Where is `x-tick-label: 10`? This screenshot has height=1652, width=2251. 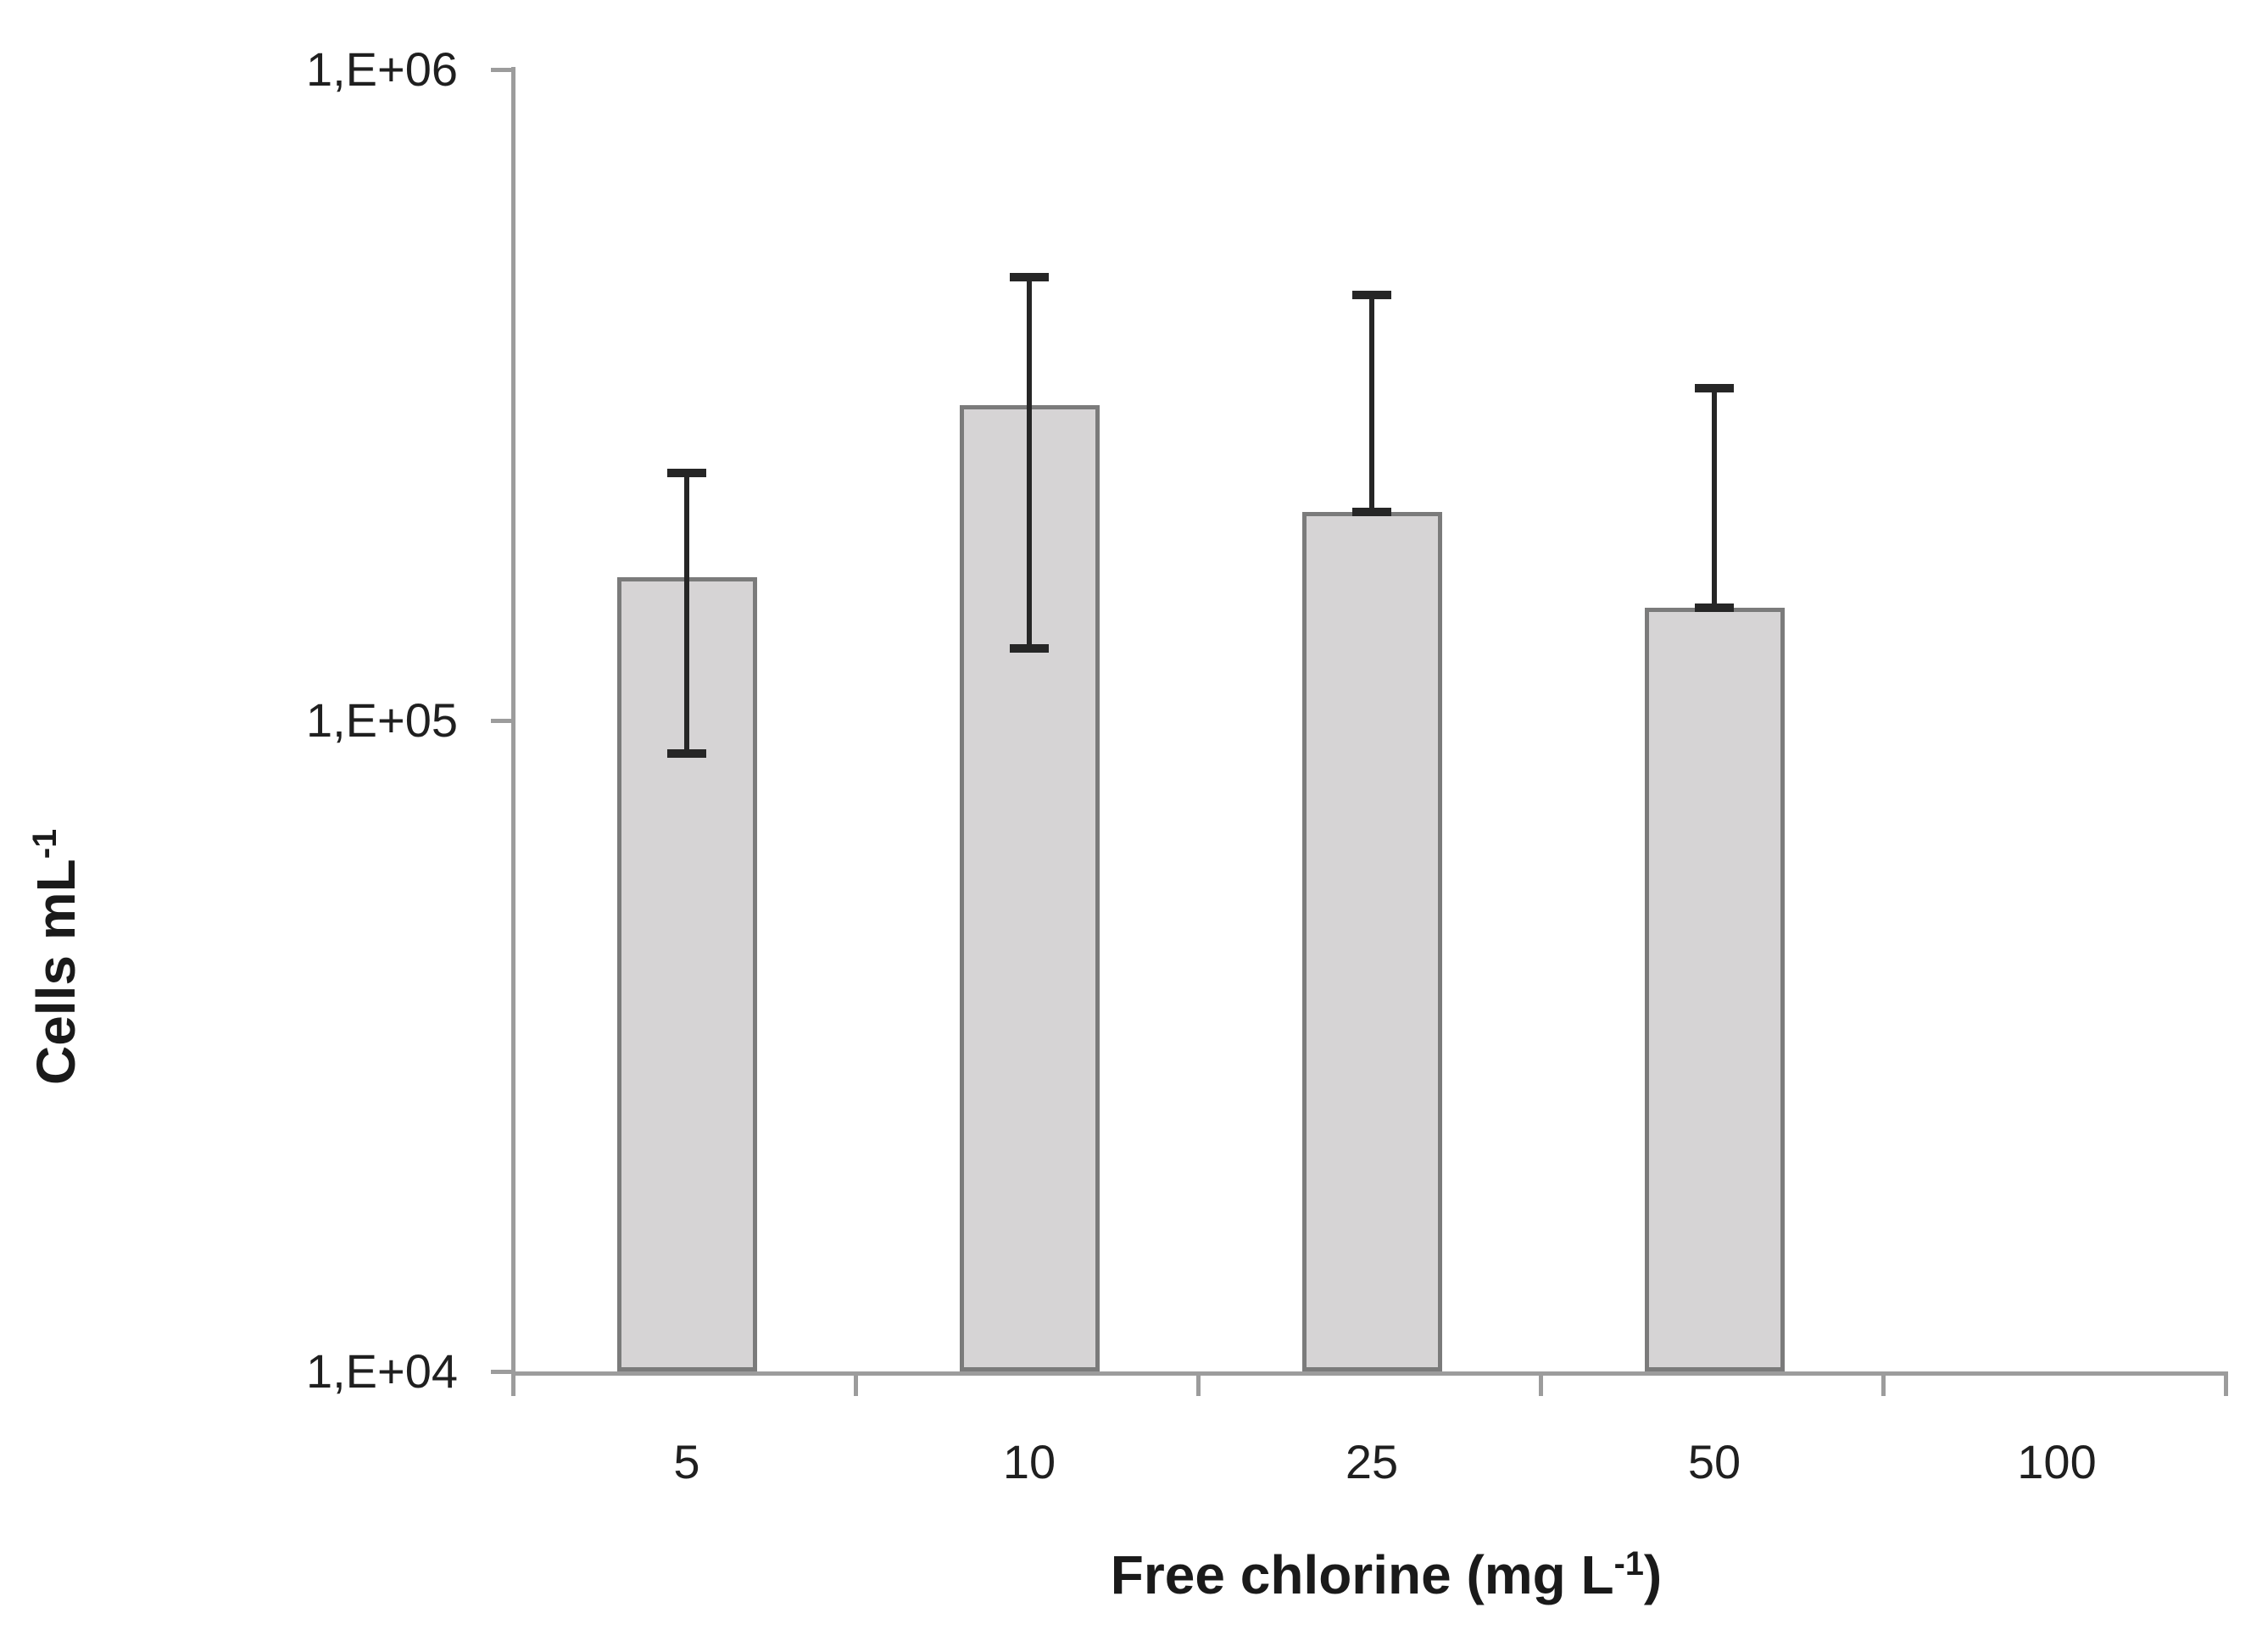
x-tick-label: 10 is located at coordinates (1029, 1461).